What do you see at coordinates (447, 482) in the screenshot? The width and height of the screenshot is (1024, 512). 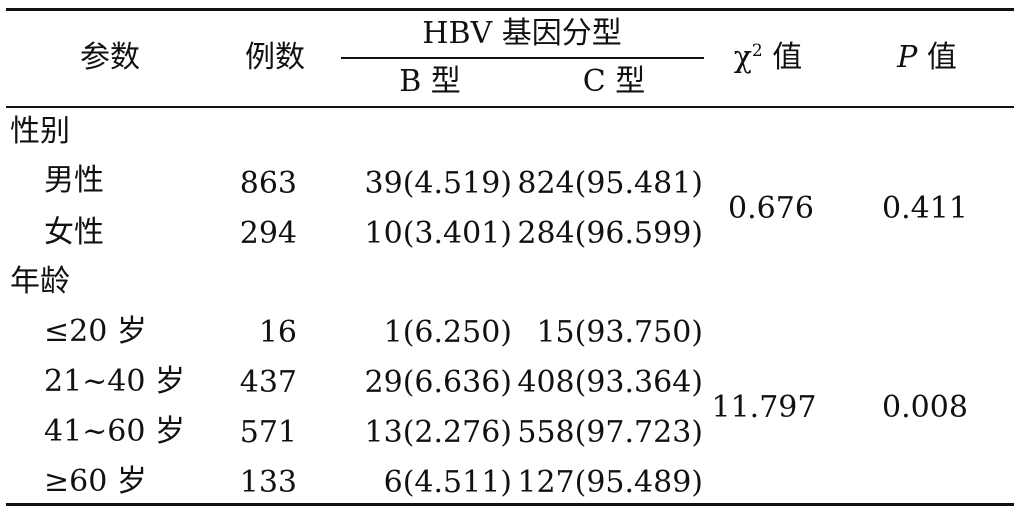 I see `row-type-b: 6(4.511)` at bounding box center [447, 482].